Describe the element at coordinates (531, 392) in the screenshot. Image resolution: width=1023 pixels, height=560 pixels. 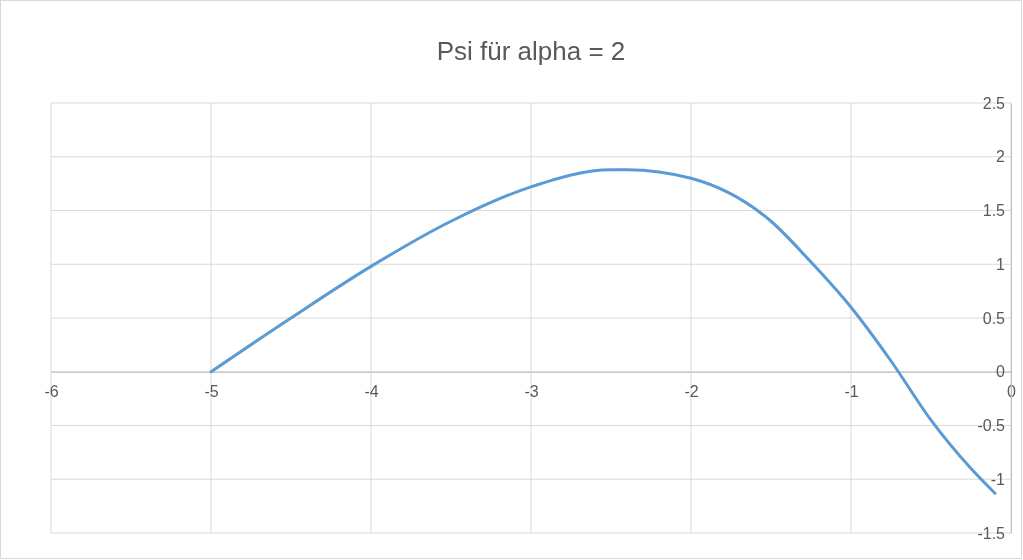
I see `x-tick-label: -3` at that location.